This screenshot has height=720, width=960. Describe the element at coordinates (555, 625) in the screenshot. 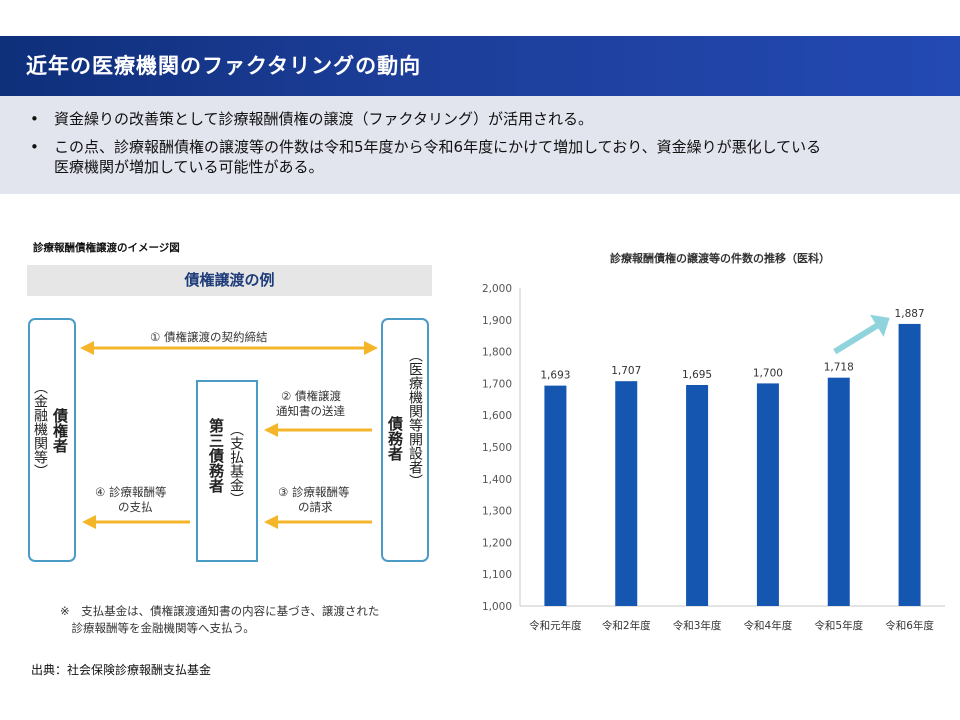

I see `x-tick-label: 令和元年度` at that location.